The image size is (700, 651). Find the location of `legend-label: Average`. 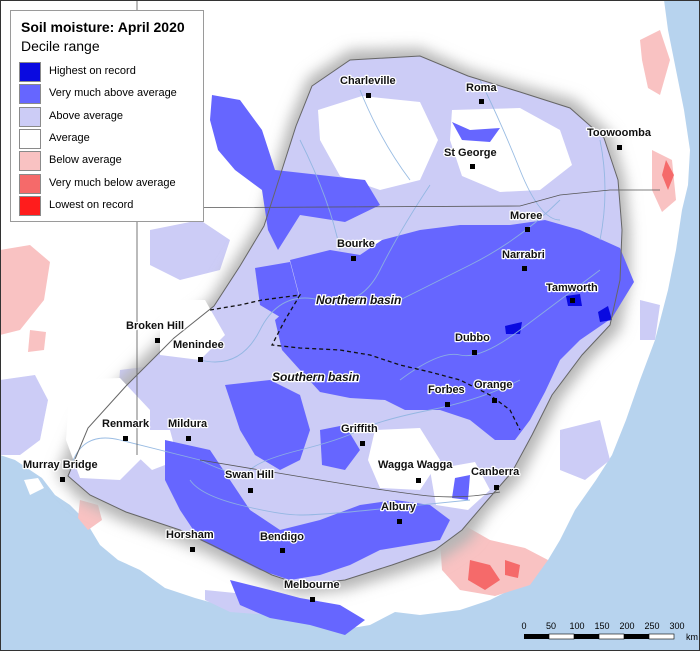

legend-label: Average is located at coordinates (69, 138).